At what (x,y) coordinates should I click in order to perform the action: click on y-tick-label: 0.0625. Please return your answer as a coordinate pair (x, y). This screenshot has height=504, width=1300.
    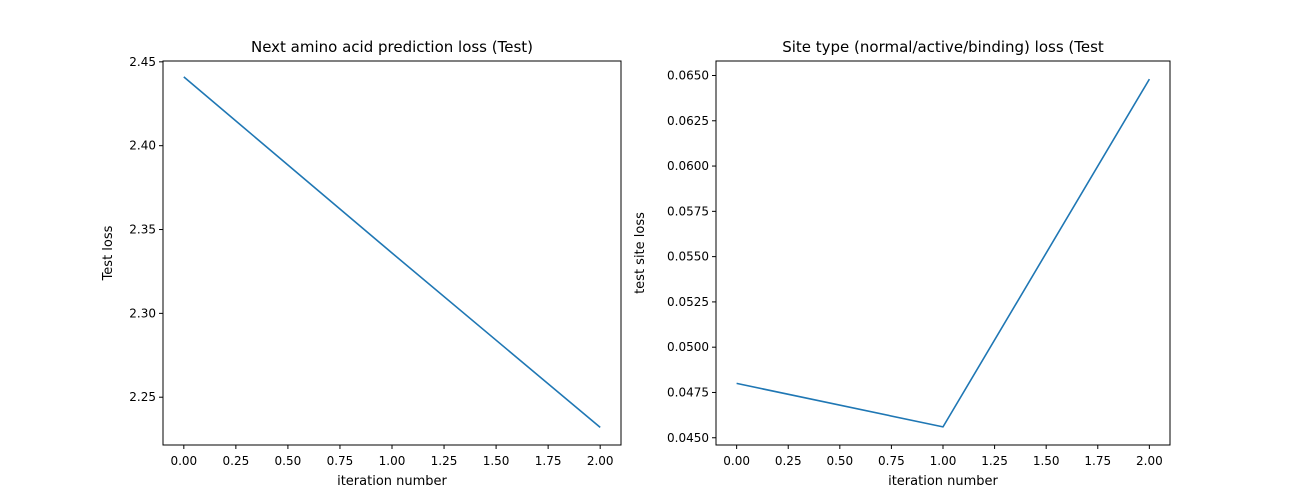
    Looking at the image, I should click on (688, 121).